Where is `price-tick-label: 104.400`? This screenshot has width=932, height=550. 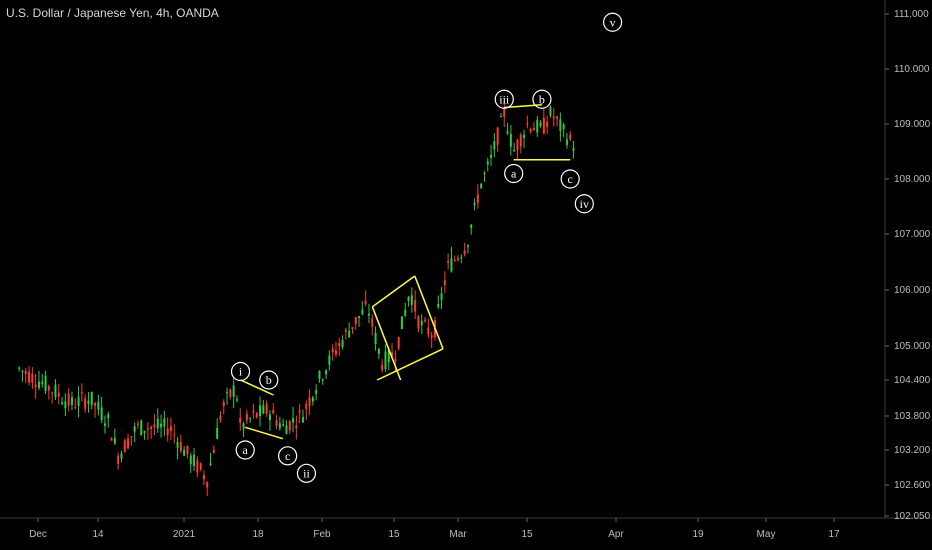
price-tick-label: 104.400 is located at coordinates (912, 380).